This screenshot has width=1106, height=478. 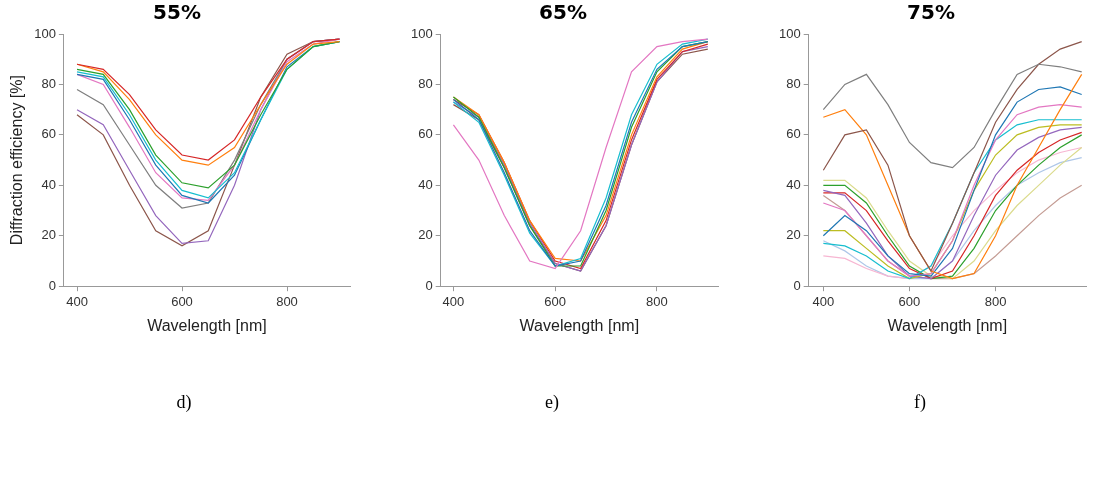 I want to click on text: d), so click(x=184, y=402).